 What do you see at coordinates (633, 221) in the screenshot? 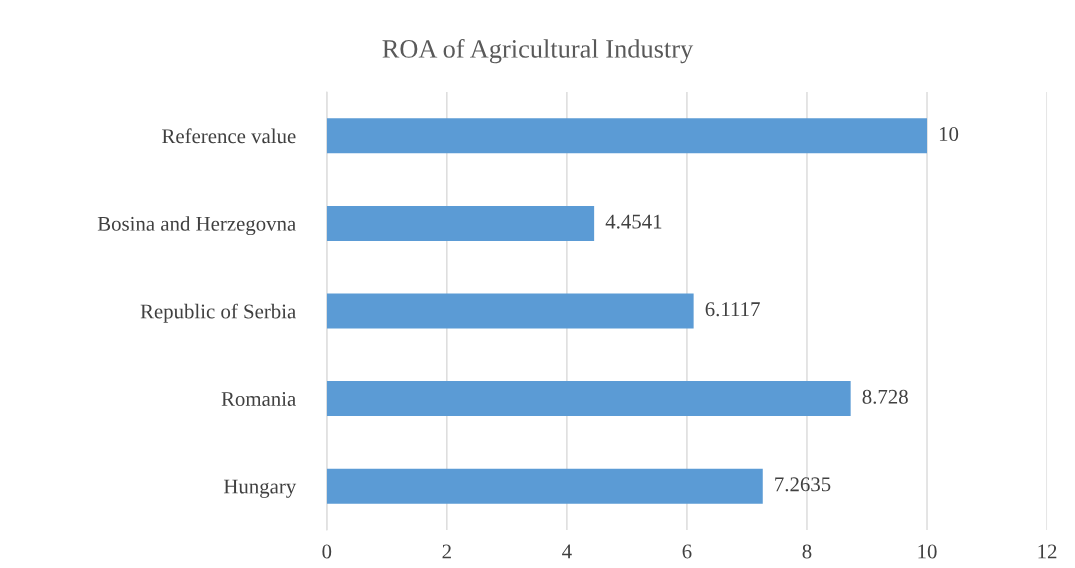
I see `data-label: 4.4541` at bounding box center [633, 221].